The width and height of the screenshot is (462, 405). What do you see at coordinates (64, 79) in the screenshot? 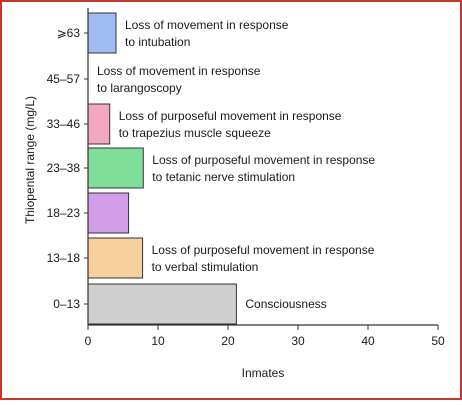
I see `y-tick-label-5: 45–57` at bounding box center [64, 79].